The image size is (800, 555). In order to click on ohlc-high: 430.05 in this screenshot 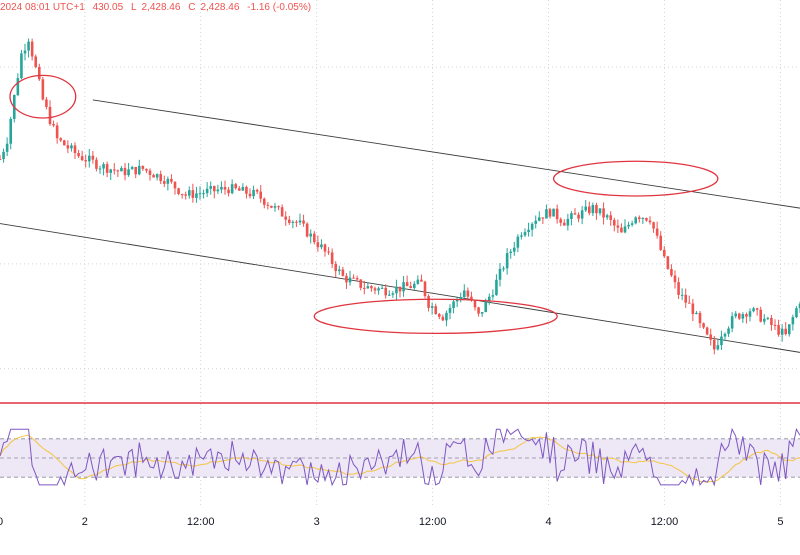, I will do `click(108, 7)`.